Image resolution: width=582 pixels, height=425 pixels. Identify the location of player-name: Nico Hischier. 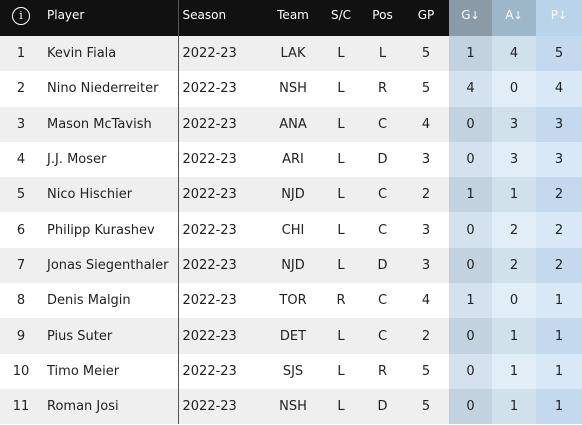
(110, 195).